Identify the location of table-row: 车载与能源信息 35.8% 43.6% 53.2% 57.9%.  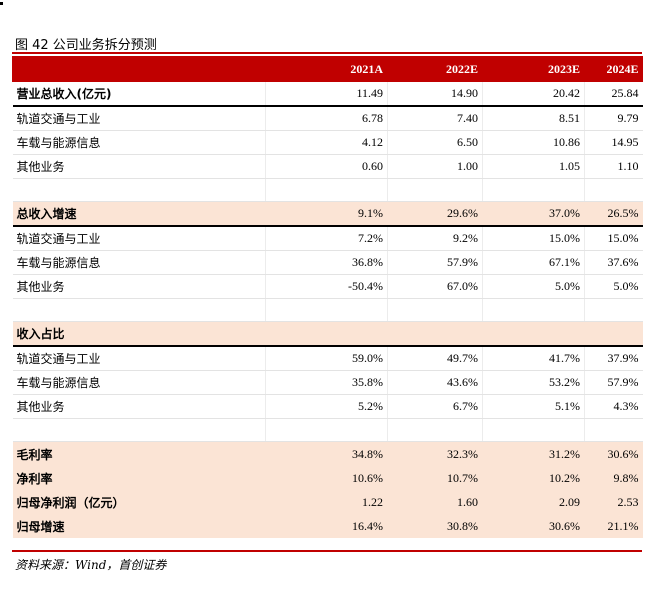
(327, 382).